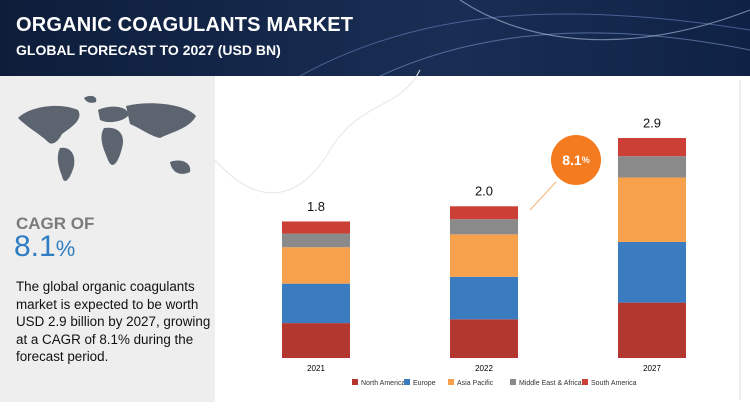 The width and height of the screenshot is (750, 408). I want to click on legend-label: South America, so click(614, 383).